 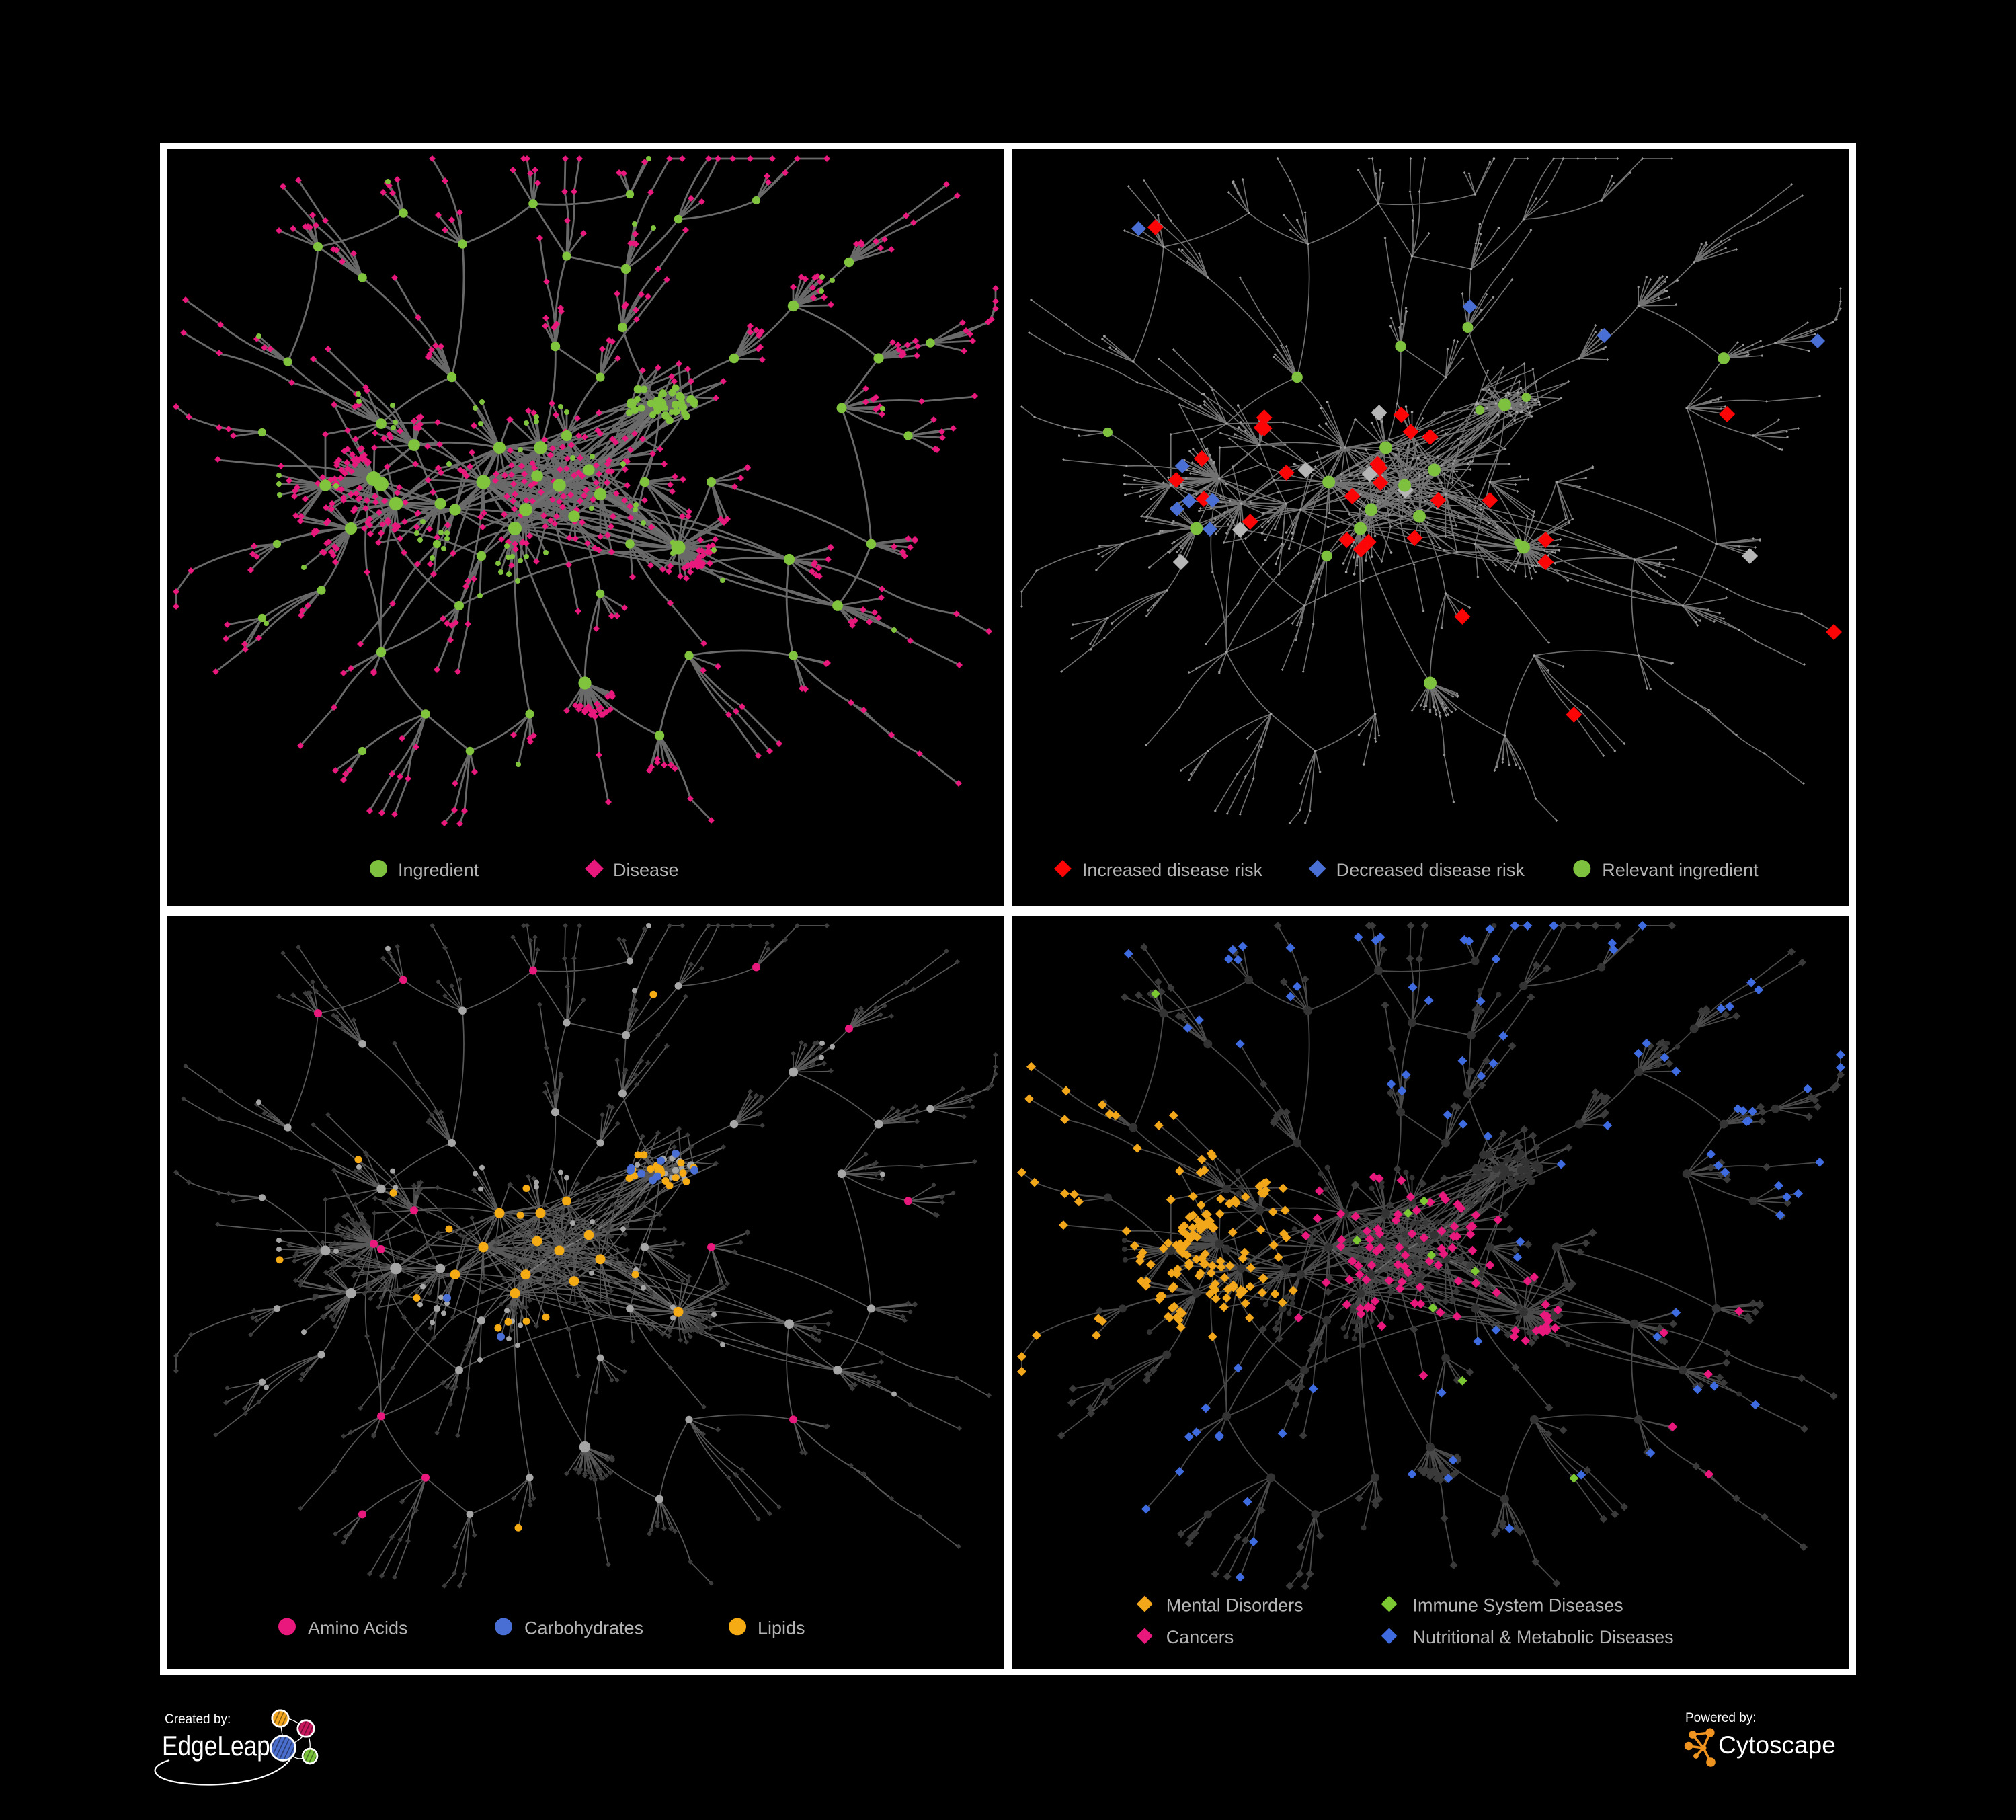 I want to click on svg-text: Cancers, so click(x=1200, y=1637).